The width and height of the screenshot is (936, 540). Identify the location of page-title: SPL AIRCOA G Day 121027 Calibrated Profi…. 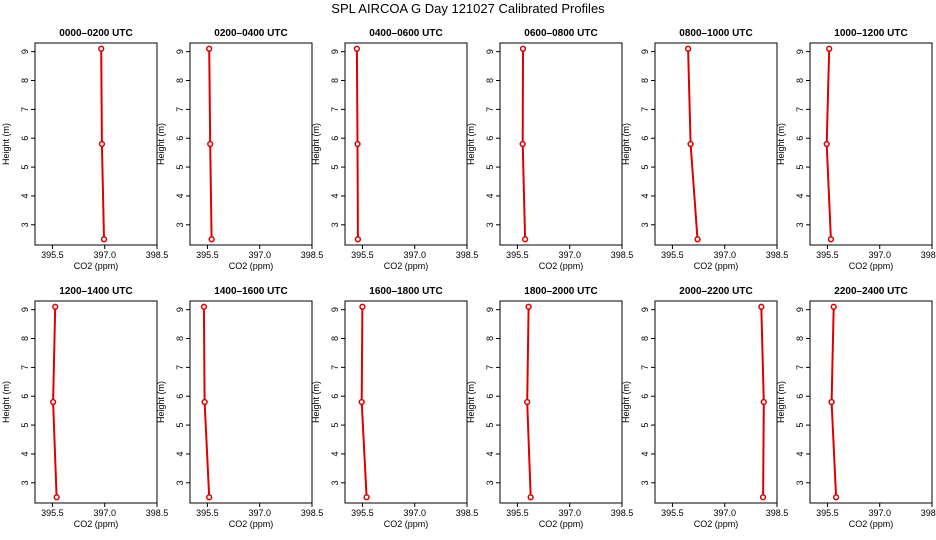
(468, 8).